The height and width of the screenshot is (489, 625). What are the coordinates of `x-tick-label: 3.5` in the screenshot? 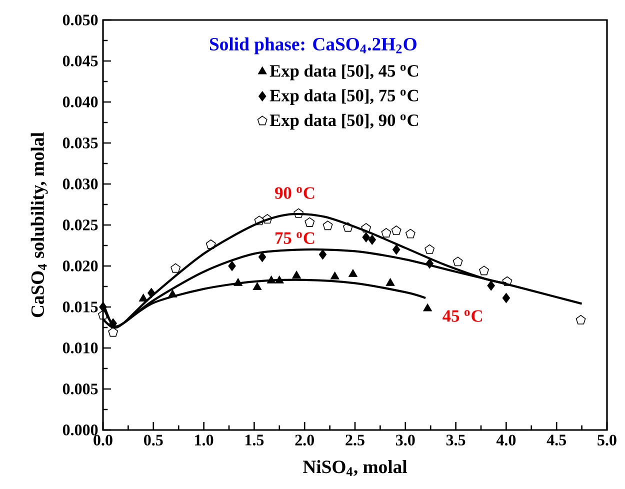 It's located at (456, 440).